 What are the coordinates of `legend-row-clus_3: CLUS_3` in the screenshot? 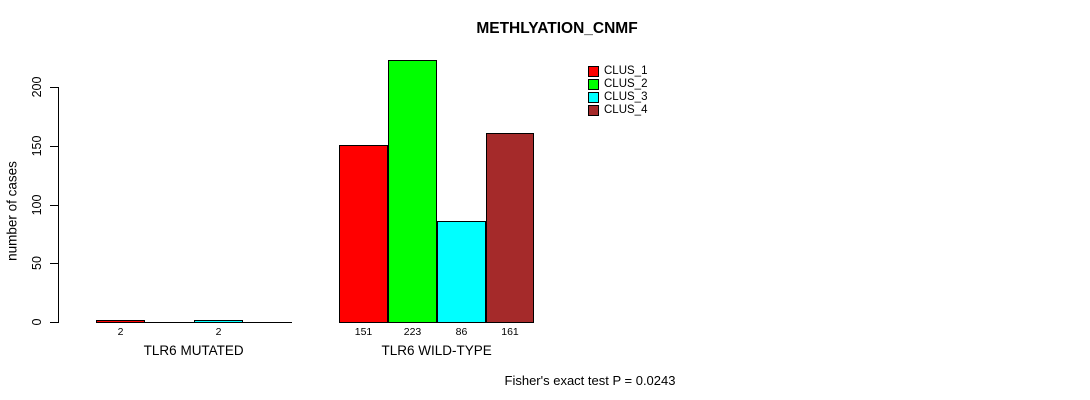 It's located at (648, 97).